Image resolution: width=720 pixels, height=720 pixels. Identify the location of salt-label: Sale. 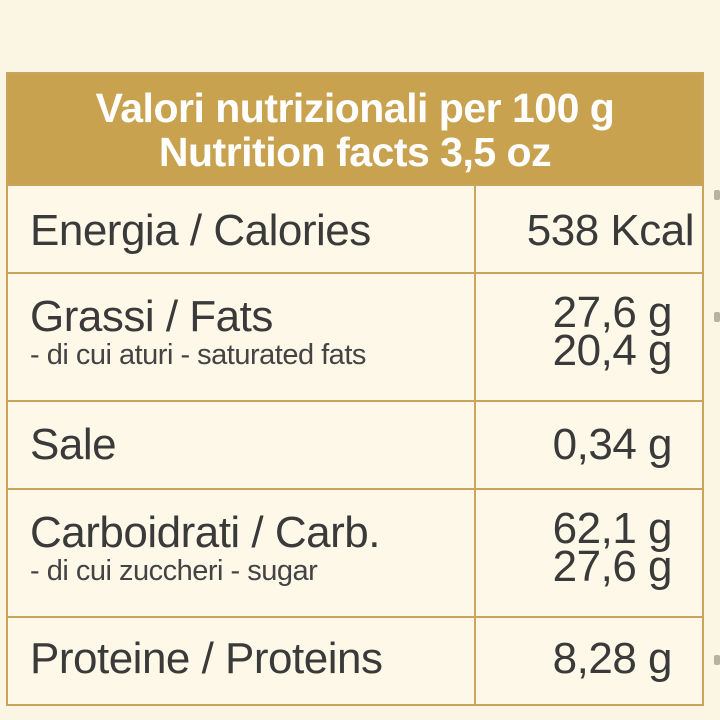
(73, 444).